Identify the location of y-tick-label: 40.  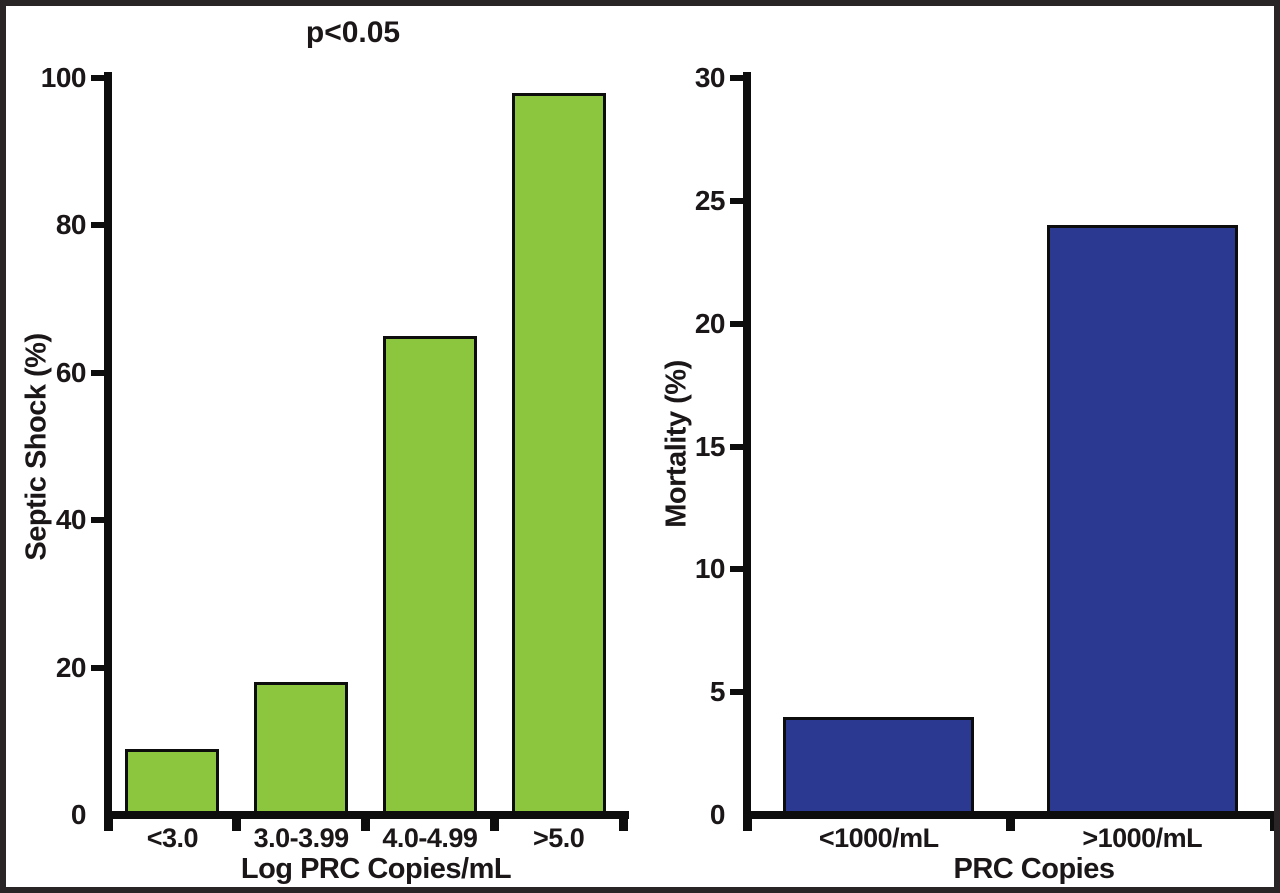
(71, 520).